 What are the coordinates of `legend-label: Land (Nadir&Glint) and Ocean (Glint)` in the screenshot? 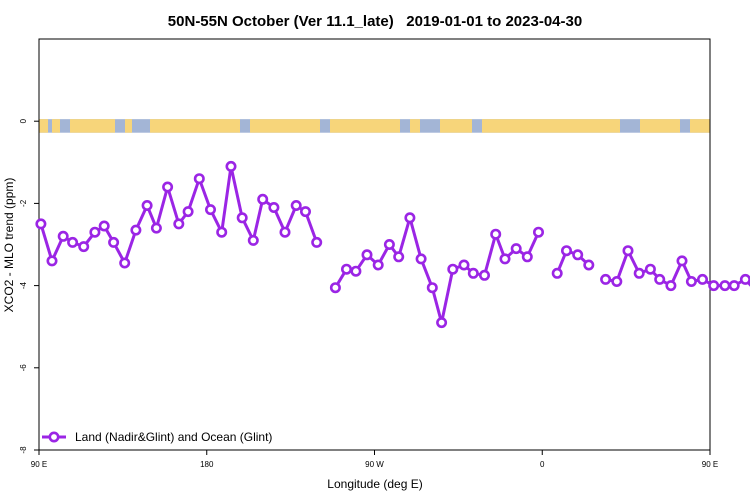 It's located at (173, 437).